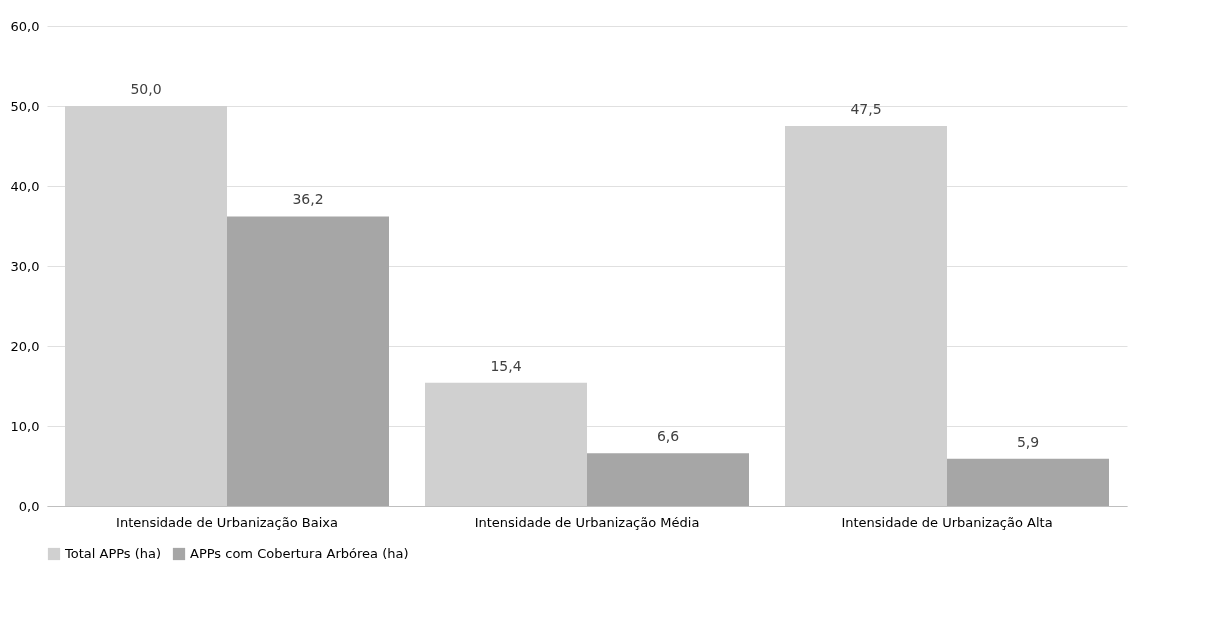 The width and height of the screenshot is (1208, 632). What do you see at coordinates (1028, 441) in the screenshot?
I see `data-label: 5,9` at bounding box center [1028, 441].